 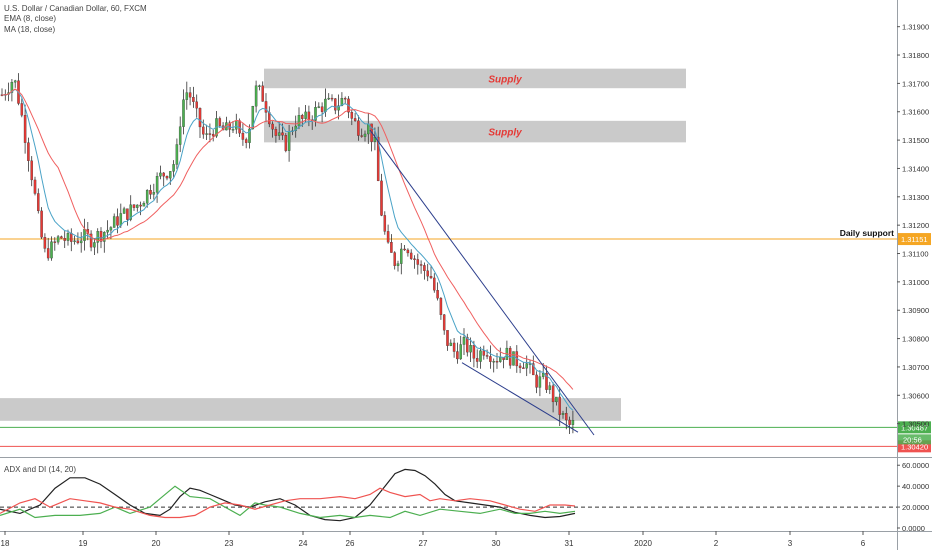 I want to click on ema-legend: EMA (8, close), so click(x=30, y=18).